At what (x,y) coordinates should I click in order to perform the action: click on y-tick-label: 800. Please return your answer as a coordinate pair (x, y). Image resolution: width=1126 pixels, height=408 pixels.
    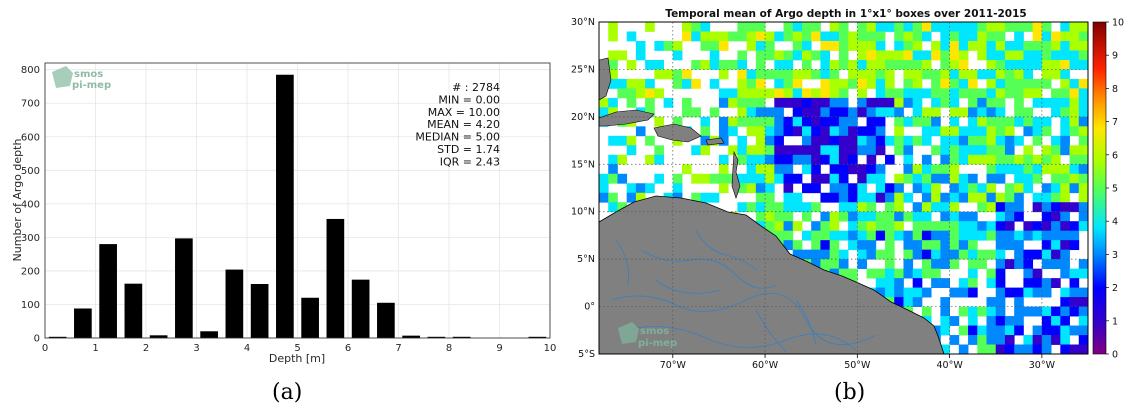
    Looking at the image, I should click on (30, 70).